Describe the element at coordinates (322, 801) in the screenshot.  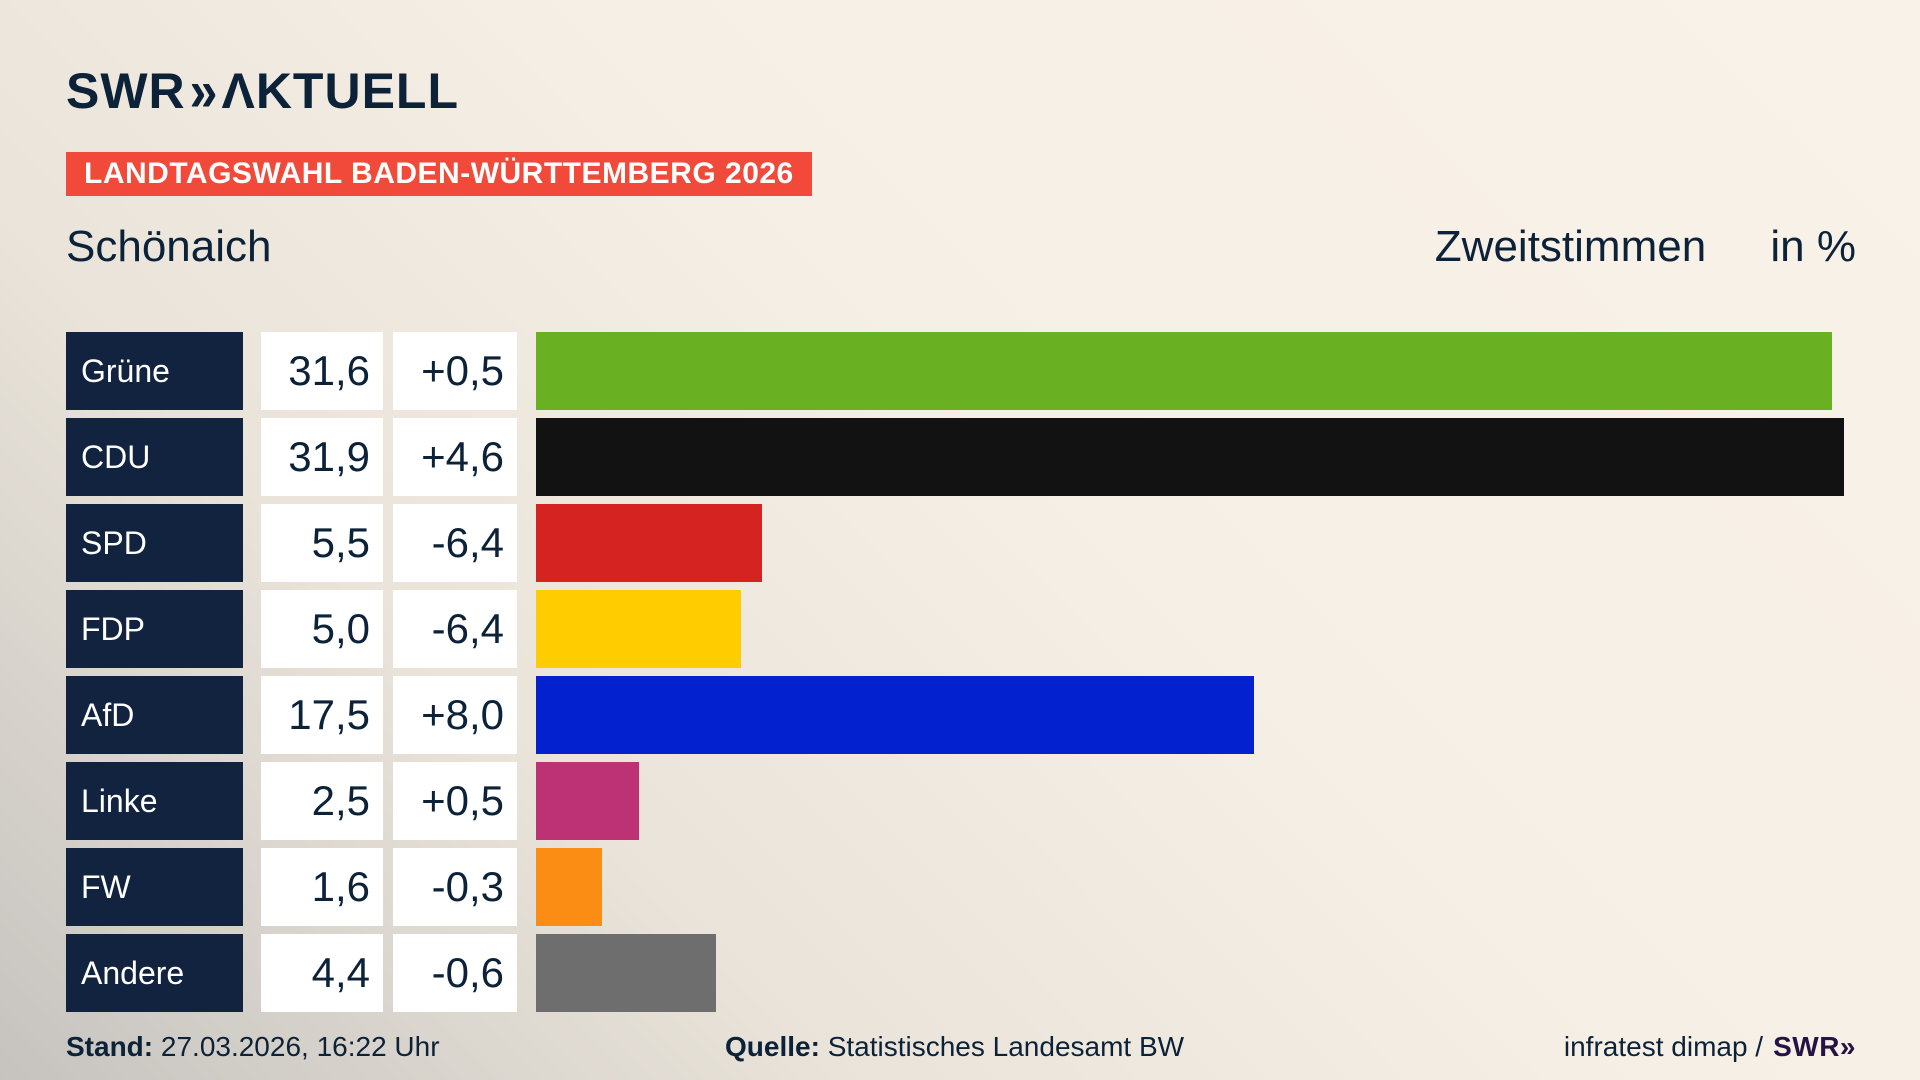
I see `party-value: 2,5` at that location.